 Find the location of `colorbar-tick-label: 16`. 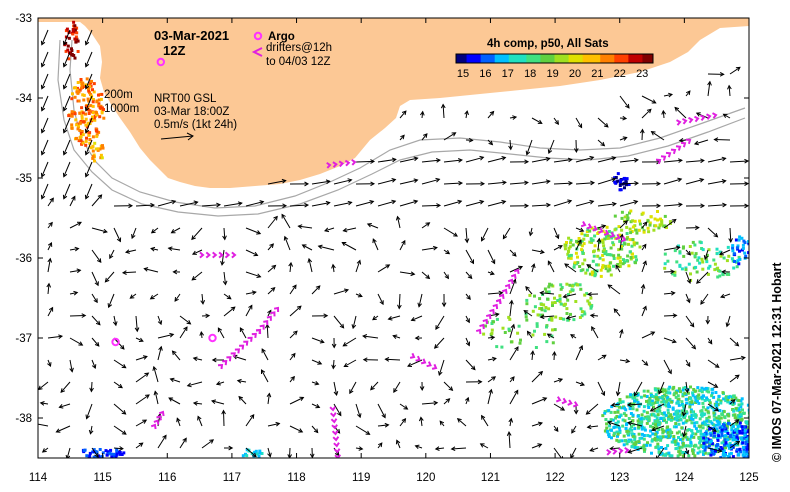

colorbar-tick-label: 16 is located at coordinates (485, 74).